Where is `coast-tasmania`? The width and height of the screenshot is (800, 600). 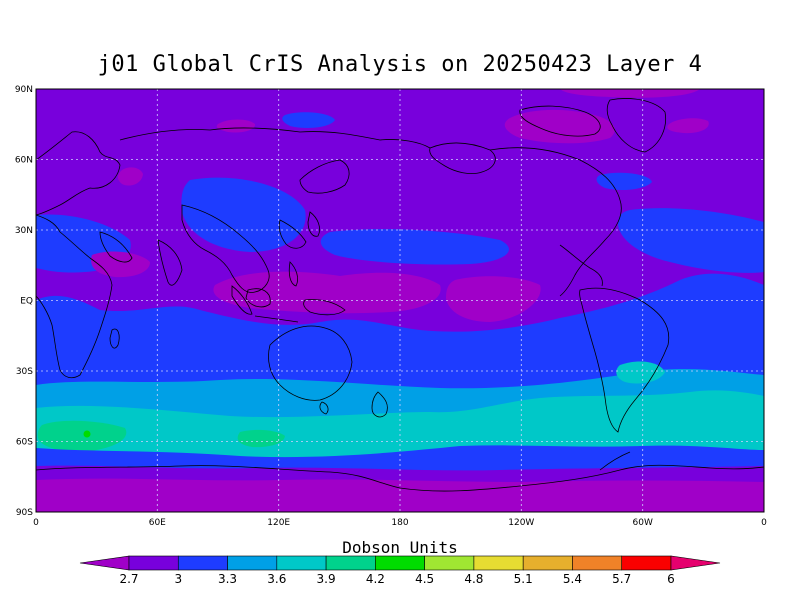 coast-tasmania is located at coordinates (324, 408).